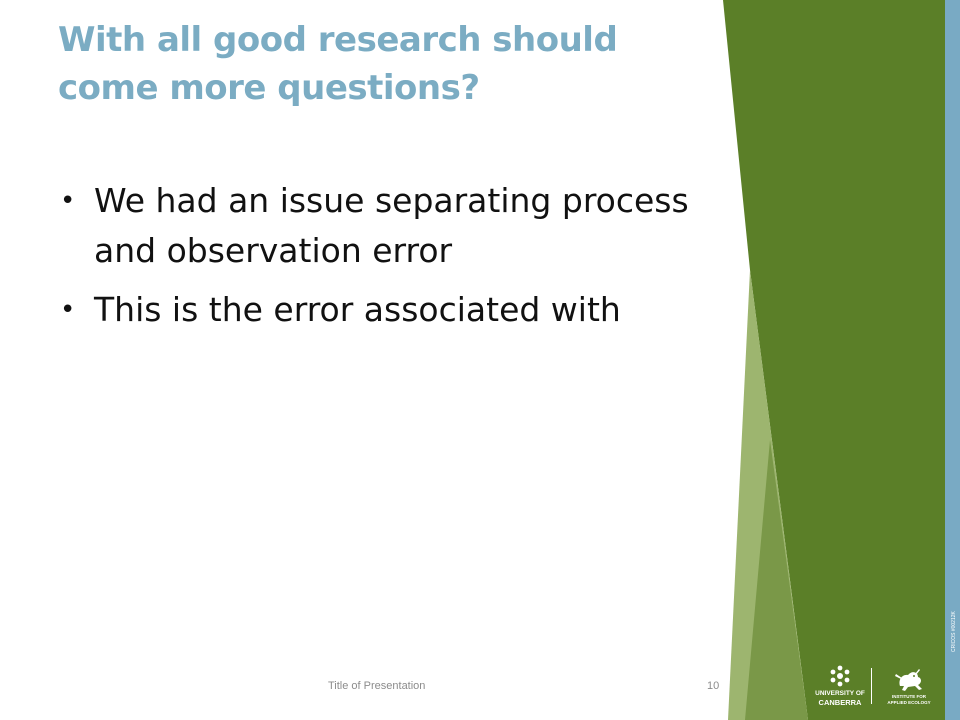 Image resolution: width=960 pixels, height=720 pixels. What do you see at coordinates (840, 702) in the screenshot?
I see `university-line2: CANBERRA` at bounding box center [840, 702].